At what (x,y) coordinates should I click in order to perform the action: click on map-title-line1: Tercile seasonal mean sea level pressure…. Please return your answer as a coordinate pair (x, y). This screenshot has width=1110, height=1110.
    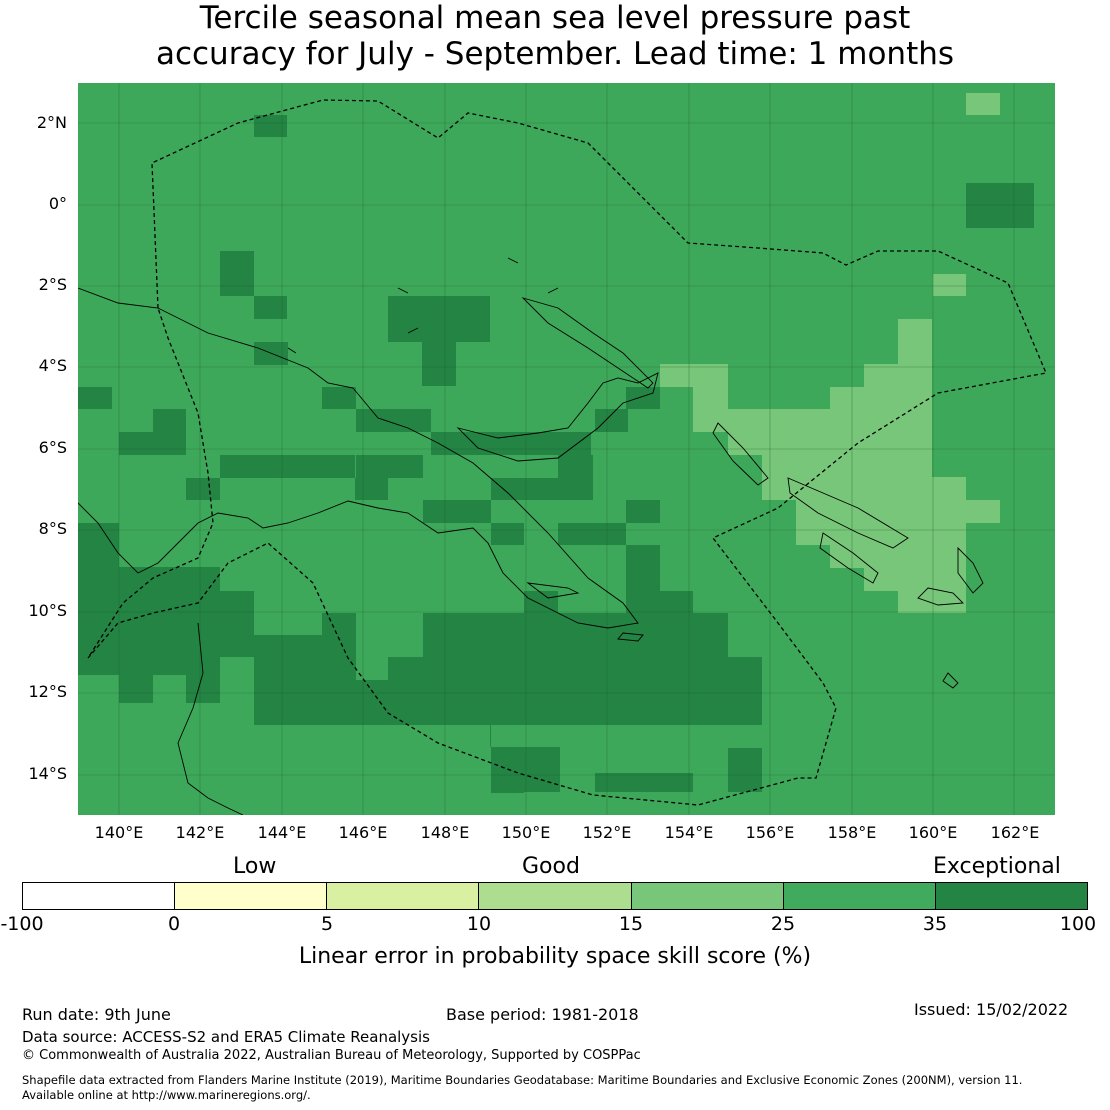
    Looking at the image, I should click on (555, 18).